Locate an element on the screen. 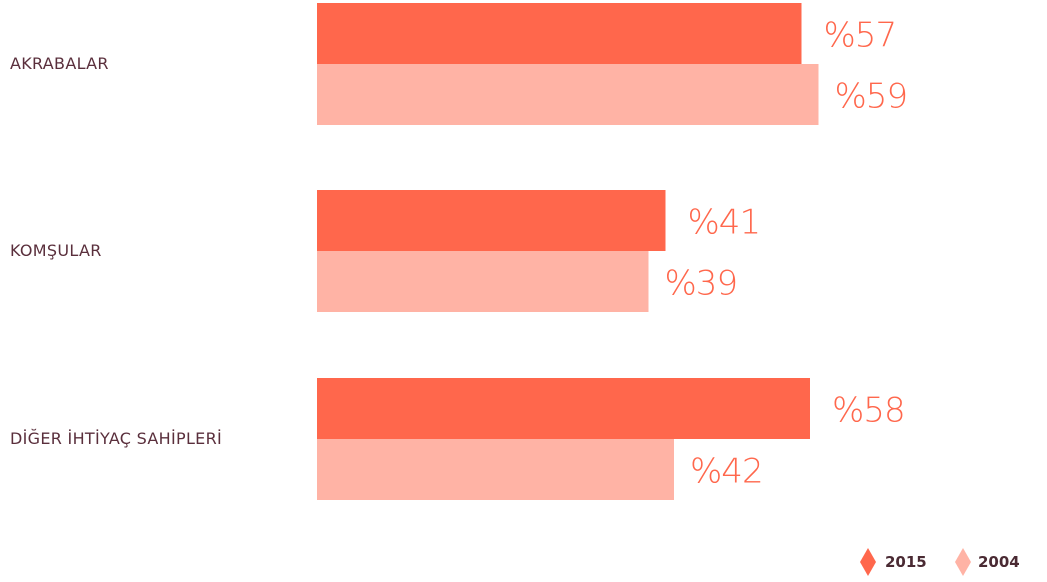 The width and height of the screenshot is (1047, 582). category-label: KOMŞULAR is located at coordinates (56, 250).